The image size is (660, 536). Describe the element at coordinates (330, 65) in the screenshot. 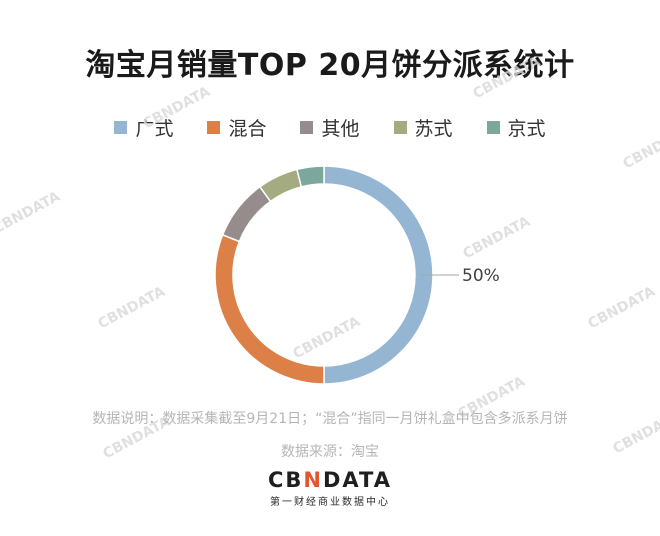

I see `chart-title: 淘宝月销量TOP 20月饼分派系统计` at that location.